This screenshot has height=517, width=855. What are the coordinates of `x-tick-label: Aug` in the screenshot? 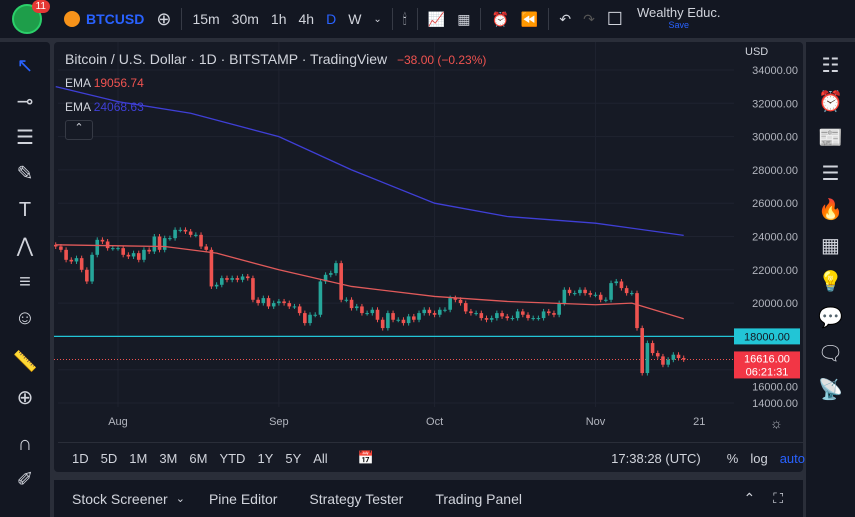 It's located at (118, 422).